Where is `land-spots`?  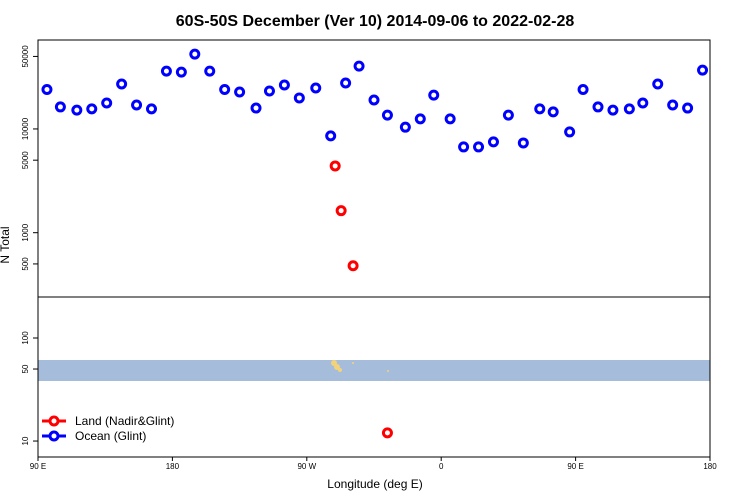
land-spots is located at coordinates (360, 366).